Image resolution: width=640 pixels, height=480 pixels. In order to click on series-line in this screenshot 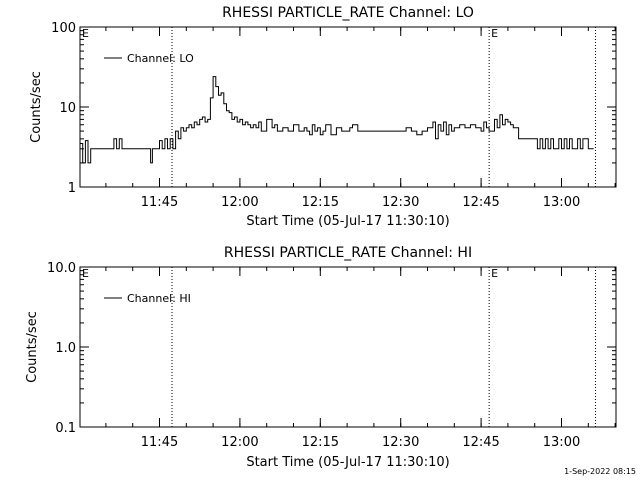, I will do `click(337, 120)`.